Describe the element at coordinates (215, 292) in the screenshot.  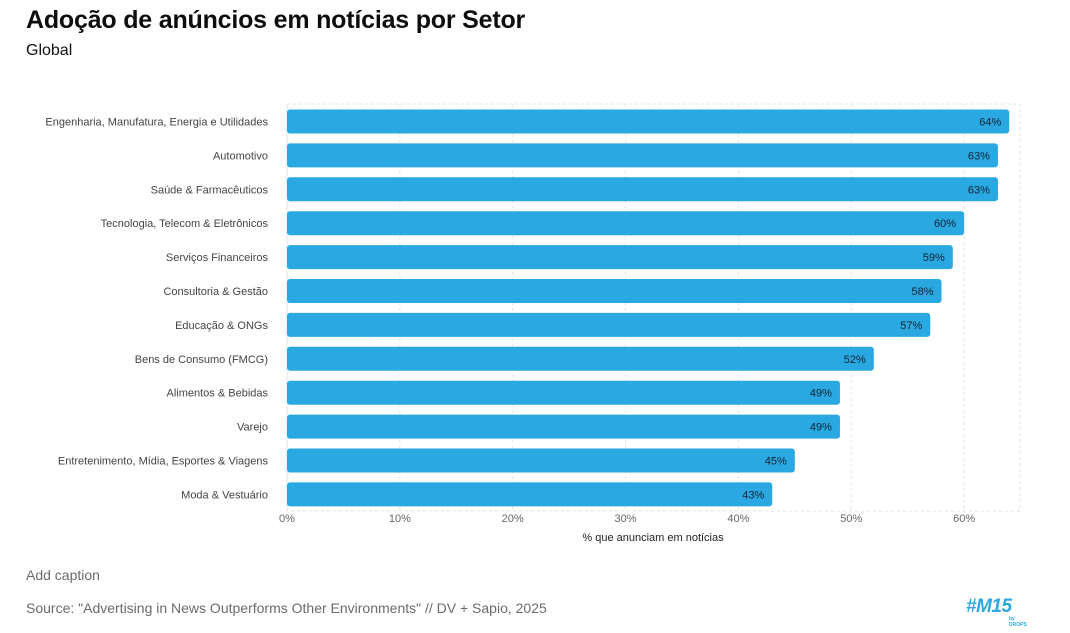
I see `category-label: Consultoria & Gestão` at that location.